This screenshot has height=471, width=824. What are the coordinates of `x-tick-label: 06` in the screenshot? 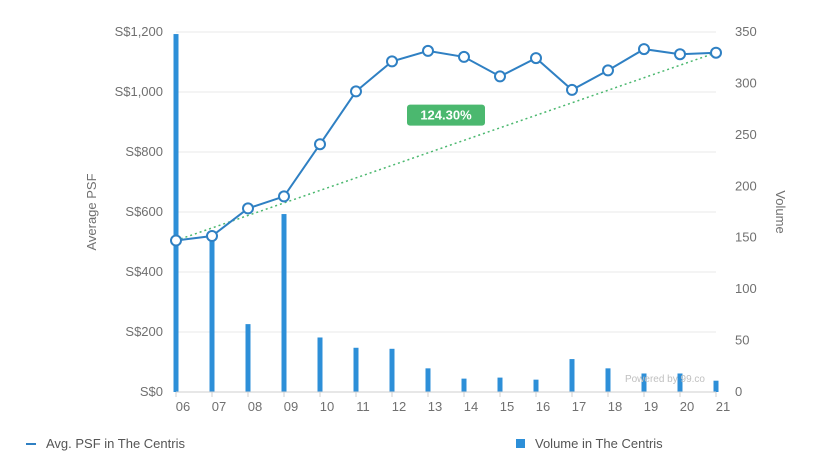 It's located at (183, 406).